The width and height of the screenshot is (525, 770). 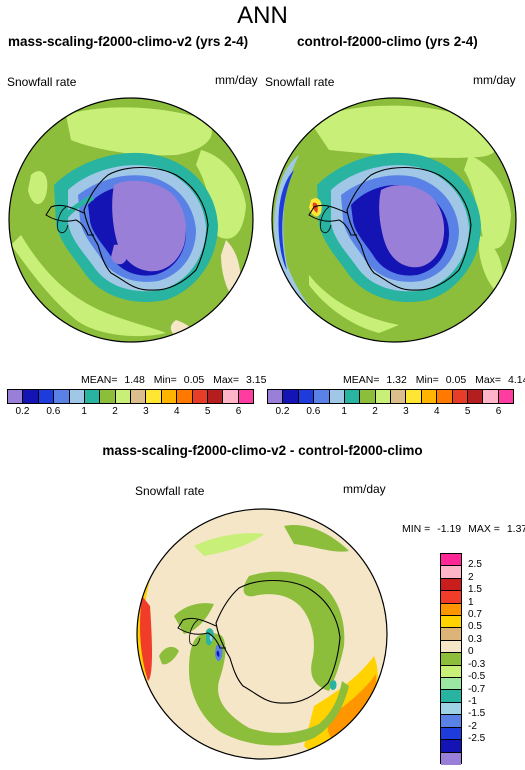 What do you see at coordinates (477, 714) in the screenshot?
I see `colorbar-tick-label: -1.5` at bounding box center [477, 714].